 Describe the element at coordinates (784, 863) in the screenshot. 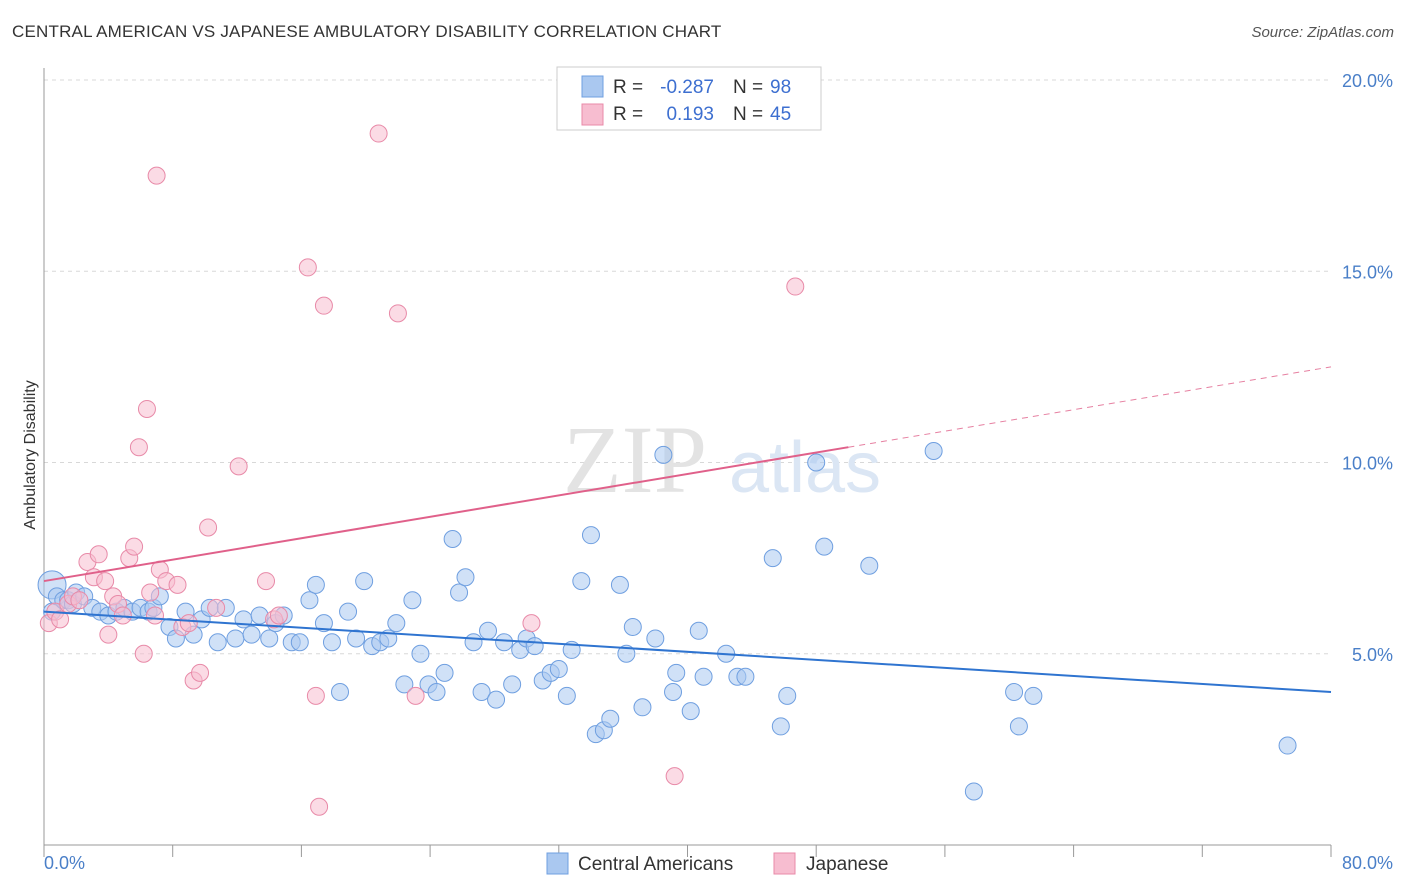

I see `bottom-legend-swatch-pink` at that location.